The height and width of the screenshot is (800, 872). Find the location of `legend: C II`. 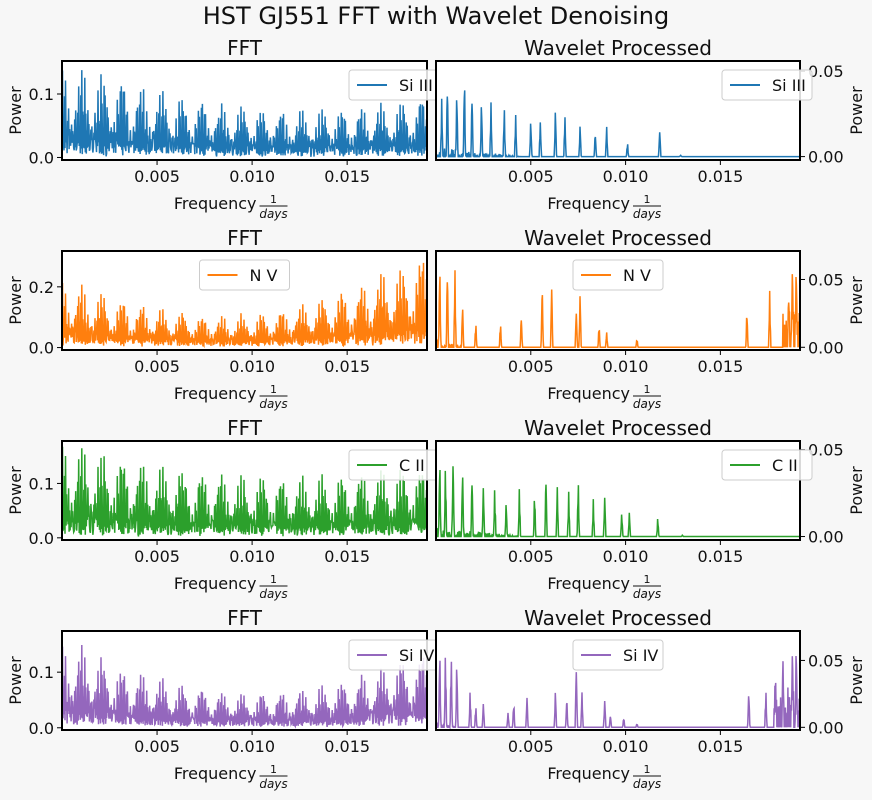

legend: C II is located at coordinates (767, 465).